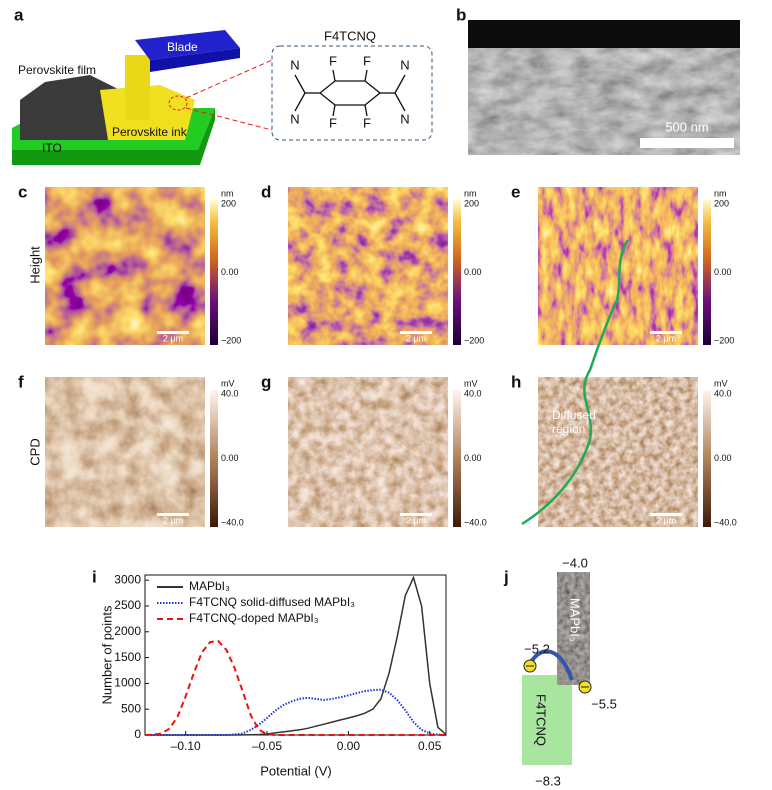 The height and width of the screenshot is (790, 772). Describe the element at coordinates (516, 381) in the screenshot. I see `panel-label: h` at that location.